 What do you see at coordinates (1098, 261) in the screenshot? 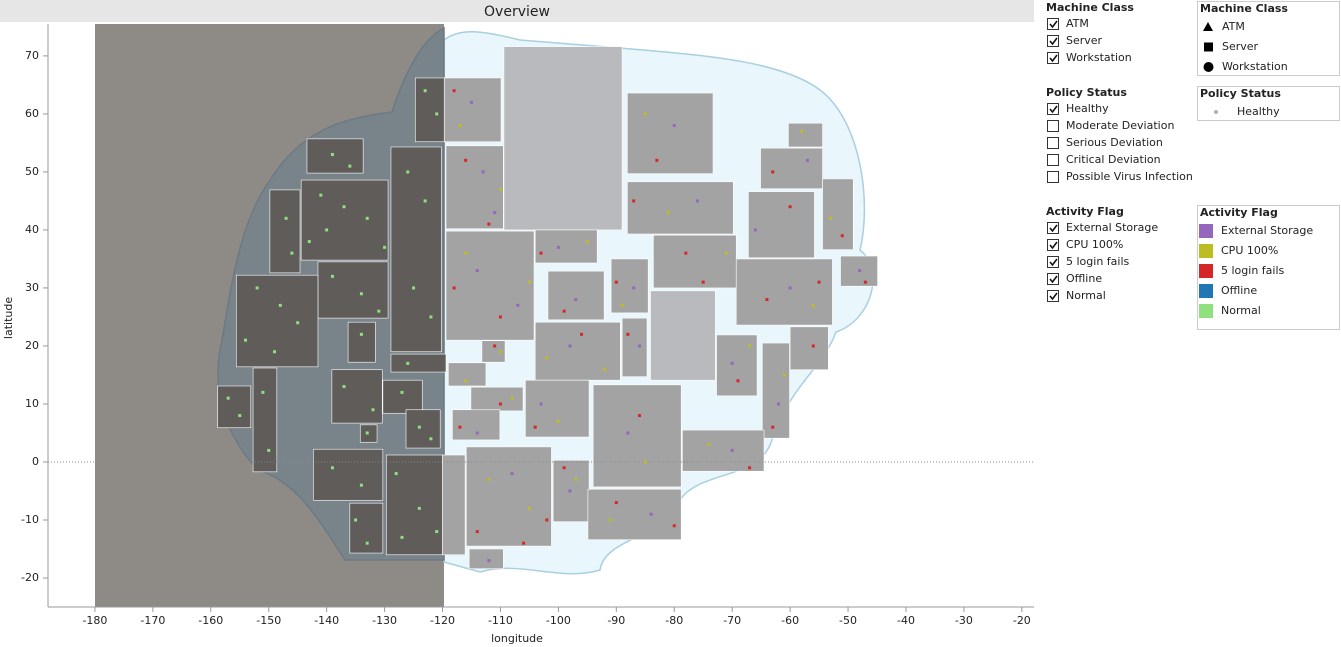
I see `filter-label: 5 login fails` at bounding box center [1098, 261].